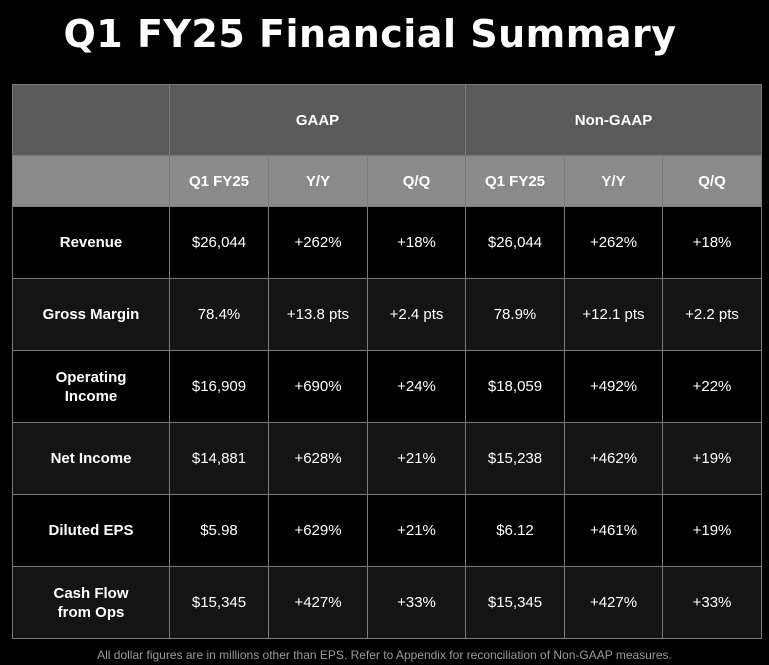 The width and height of the screenshot is (769, 665). I want to click on table-cell: $15,238, so click(515, 458).